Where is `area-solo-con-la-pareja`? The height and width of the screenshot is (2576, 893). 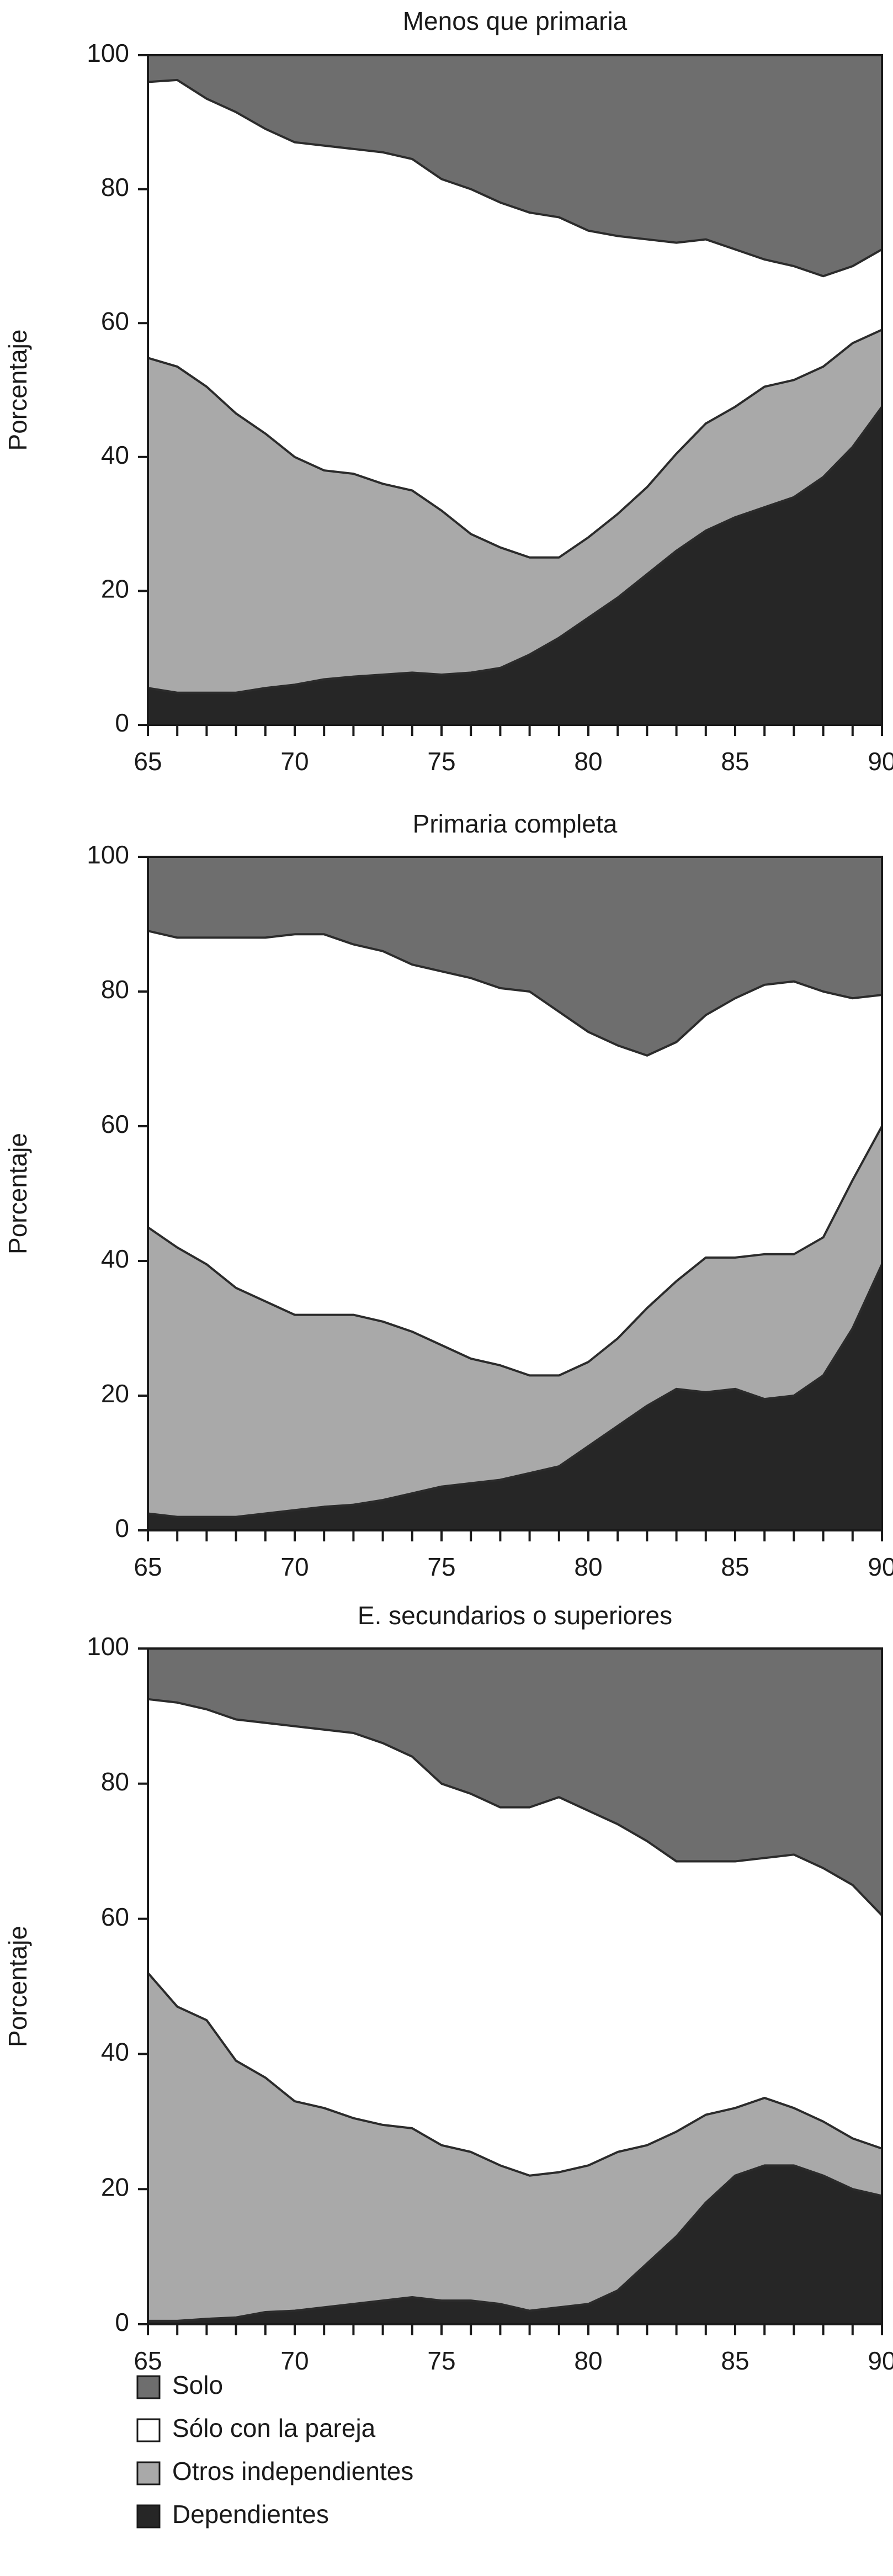
area-solo-con-la-pareja is located at coordinates (515, 1153).